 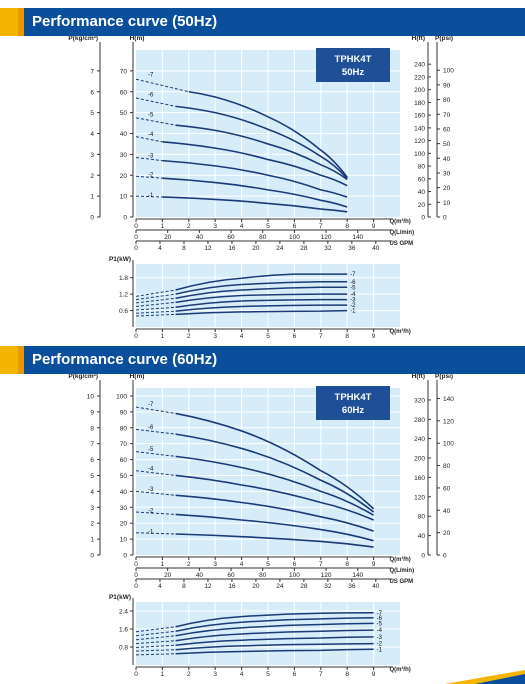 I want to click on x-tick-label: 4, so click(x=160, y=248).